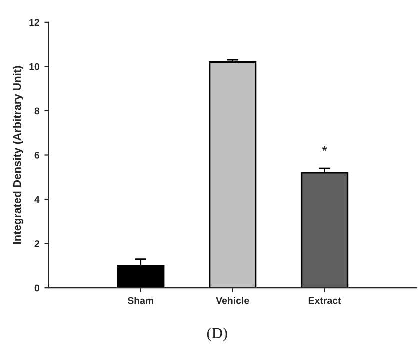  What do you see at coordinates (233, 300) in the screenshot?
I see `x-tick-label: Vehicle` at bounding box center [233, 300].